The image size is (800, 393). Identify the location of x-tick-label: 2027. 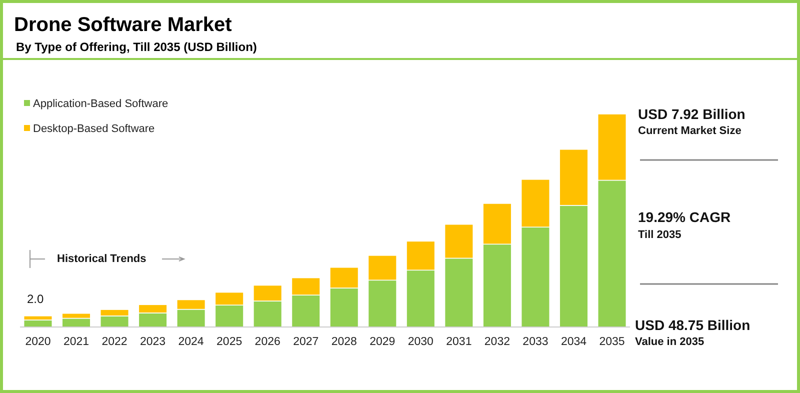
(306, 342).